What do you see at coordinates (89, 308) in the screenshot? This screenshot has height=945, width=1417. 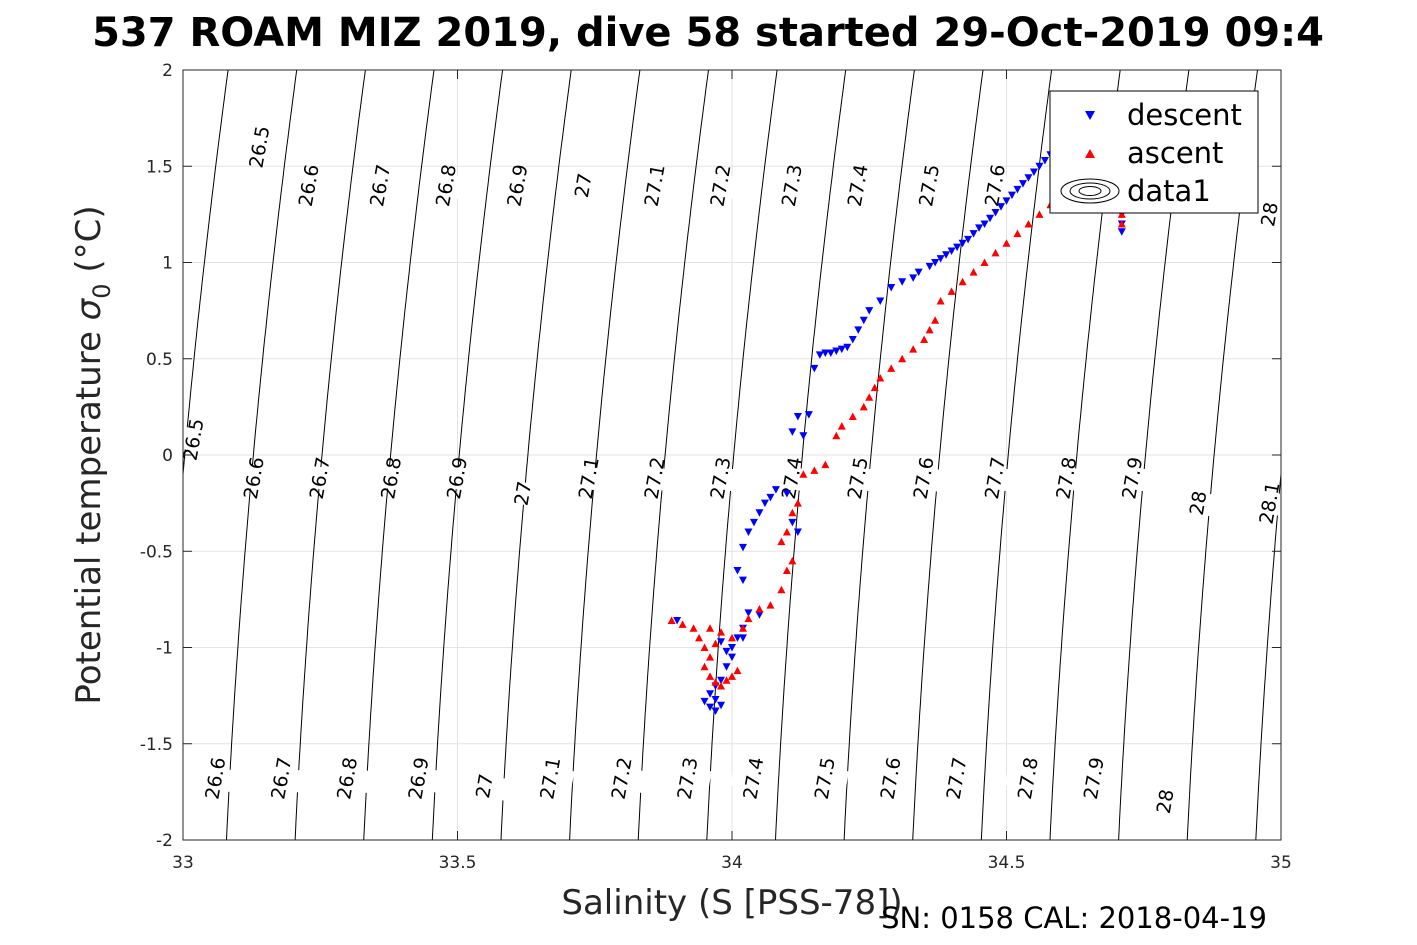 I see `y-axis-label-sigma: σ` at bounding box center [89, 308].